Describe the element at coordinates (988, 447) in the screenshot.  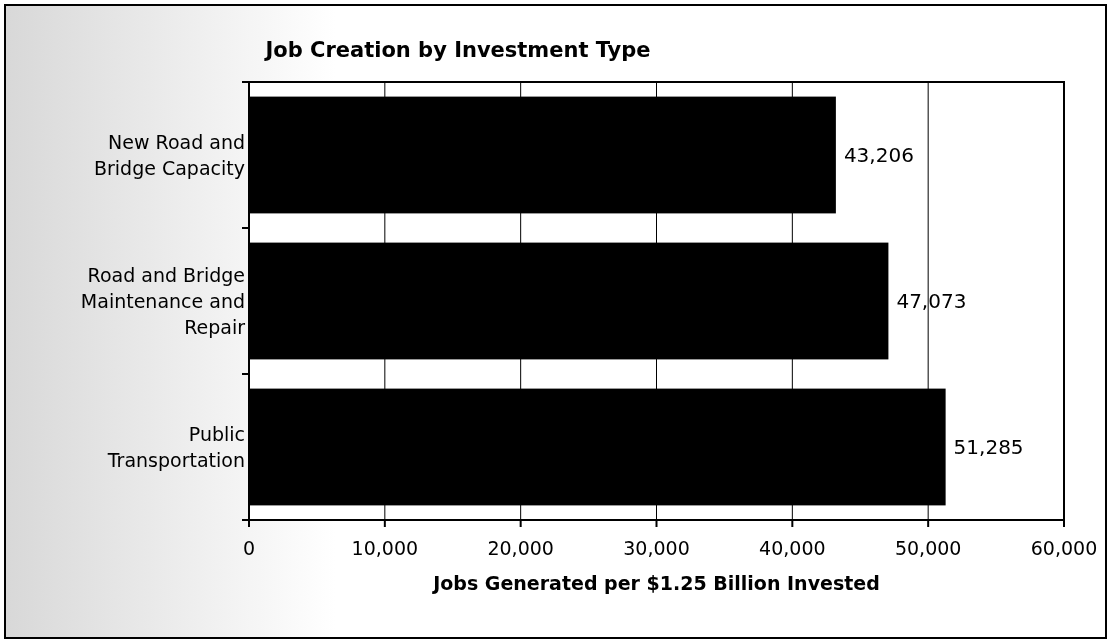
I see `data-label: 51,285` at that location.